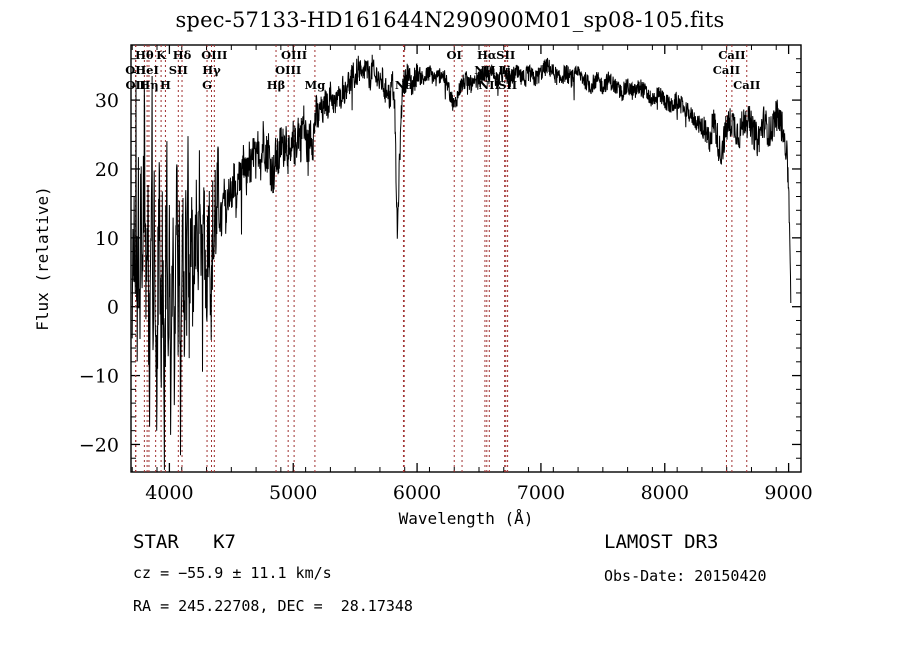 The image size is (900, 649). Describe the element at coordinates (207, 85) in the screenshot. I see `spectral-line-label: G` at that location.